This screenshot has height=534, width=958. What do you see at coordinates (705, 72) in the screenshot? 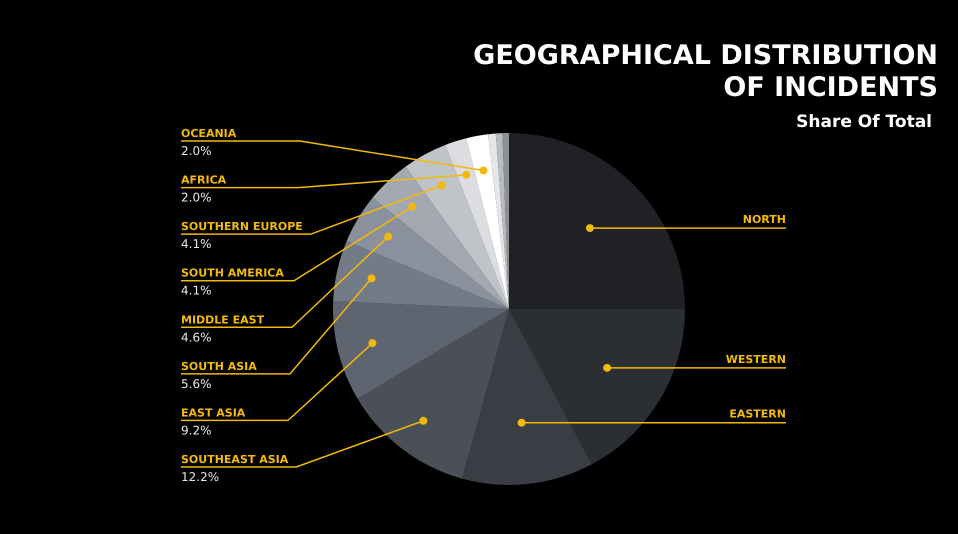
I see `chart-title: GEOGRAPHICAL DISTRIBUTION OF INCIDENTS` at bounding box center [705, 72].